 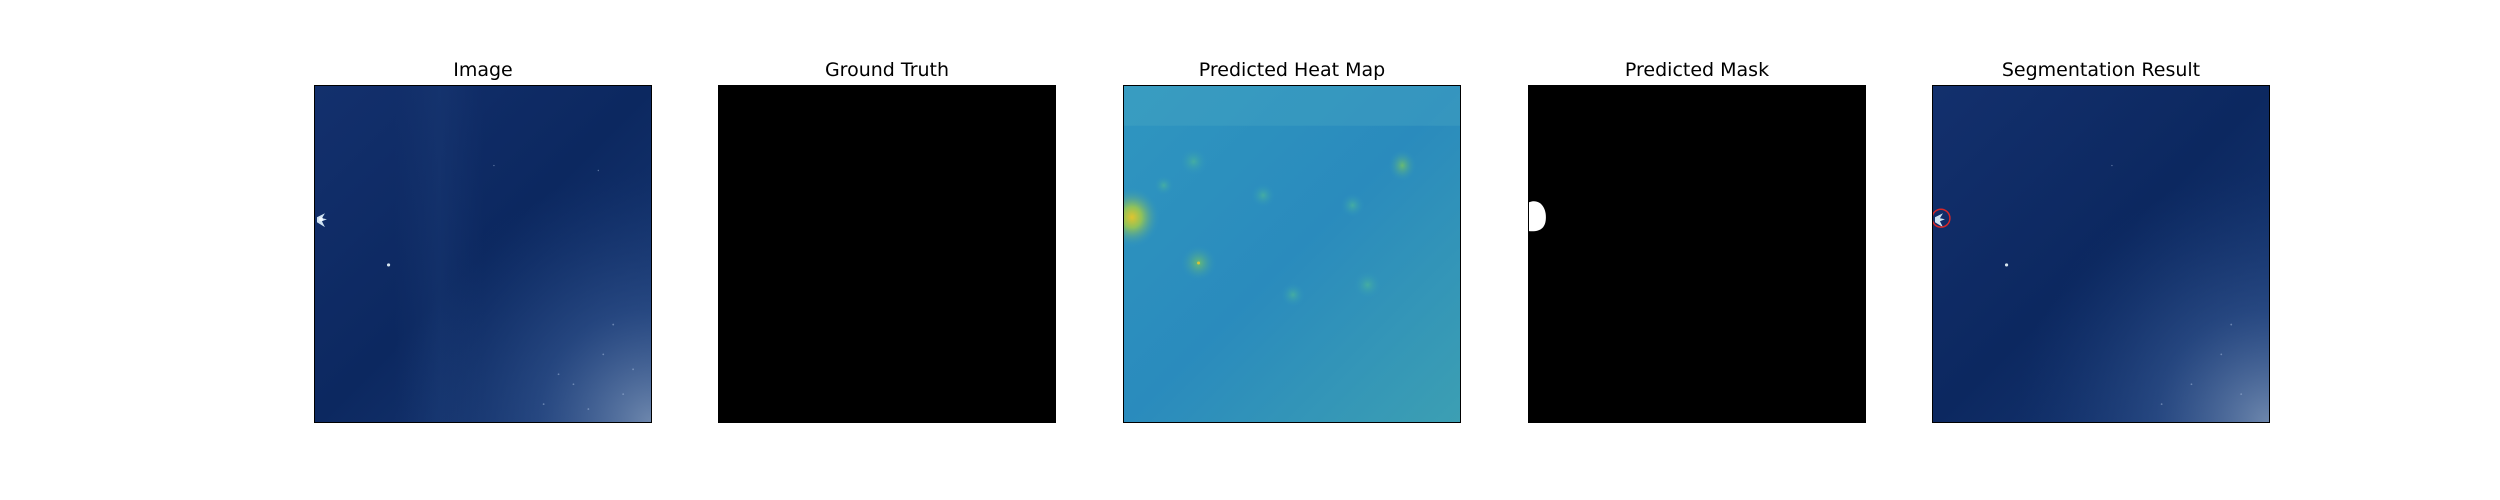 I want to click on ground-truth-mask, so click(x=887, y=254).